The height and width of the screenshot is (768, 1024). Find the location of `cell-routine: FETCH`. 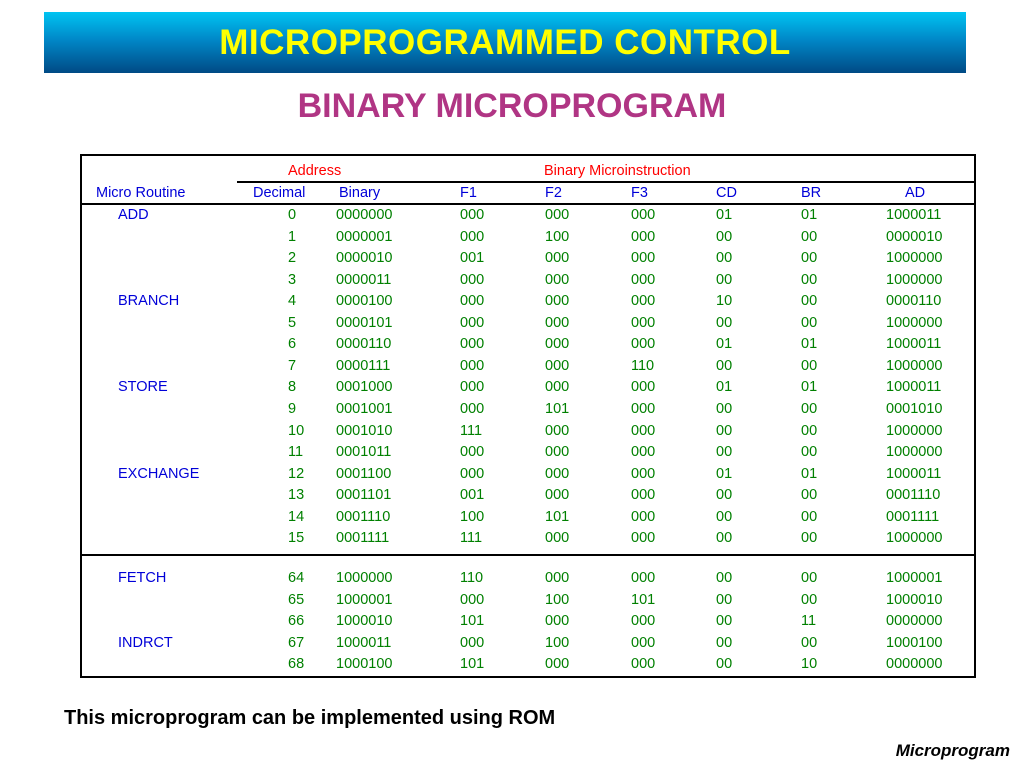

cell-routine: FETCH is located at coordinates (142, 578).